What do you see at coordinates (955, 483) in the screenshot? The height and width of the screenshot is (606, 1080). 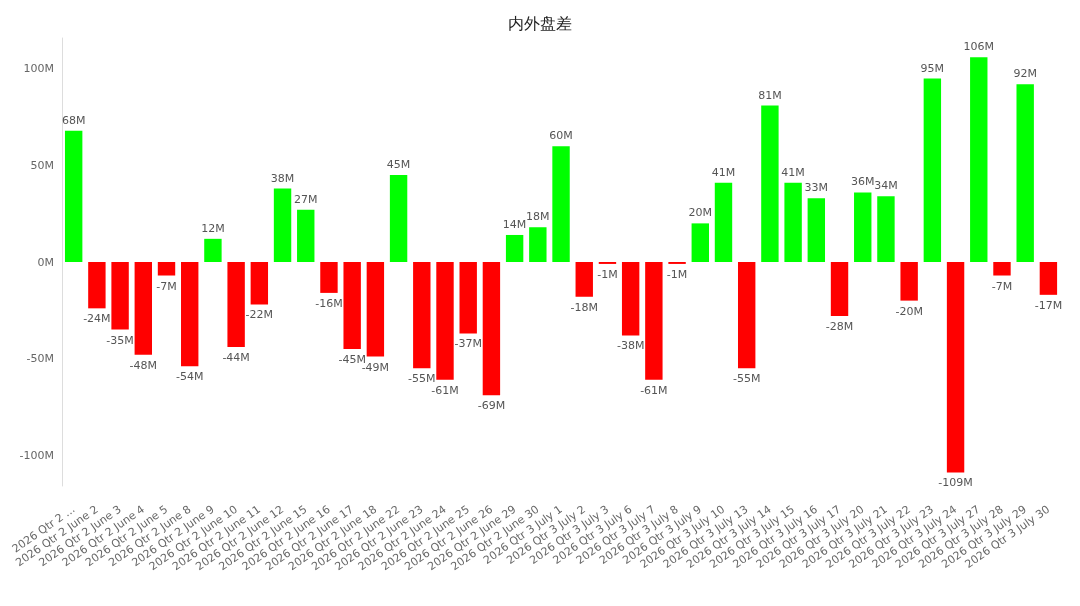 I see `data-label: -109M` at bounding box center [955, 483].